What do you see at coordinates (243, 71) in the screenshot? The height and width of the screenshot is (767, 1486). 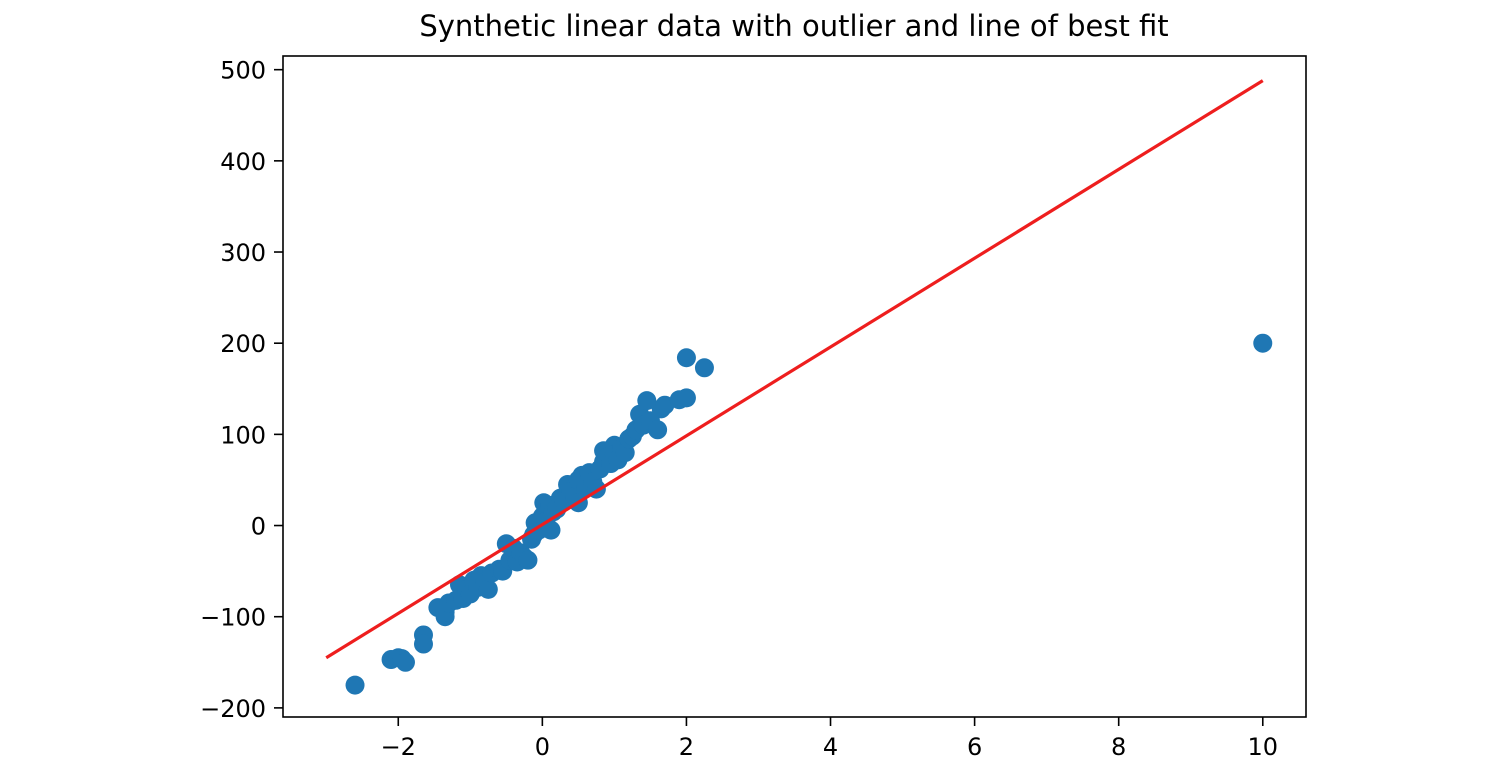 I see `y-tick-label: 500` at bounding box center [243, 71].